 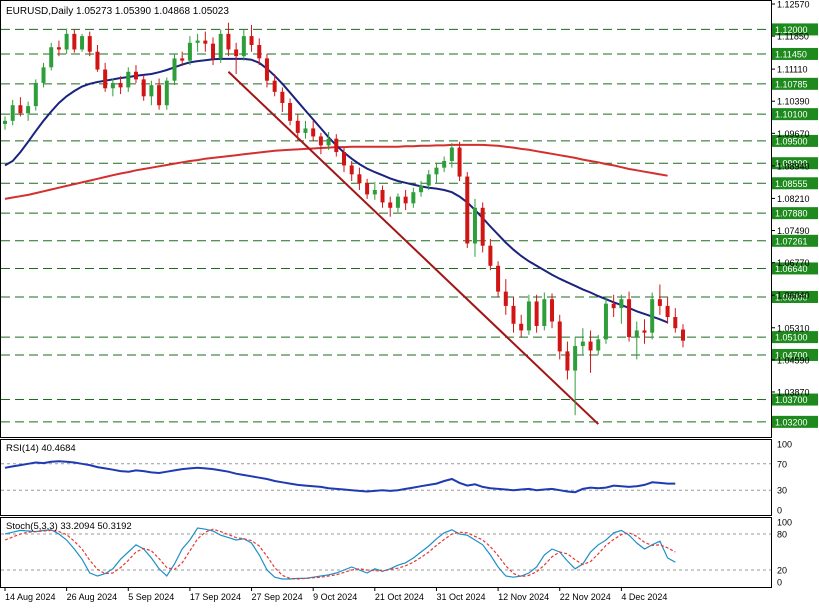 What do you see at coordinates (791, 422) in the screenshot?
I see `level-label: 1.03200` at bounding box center [791, 422].